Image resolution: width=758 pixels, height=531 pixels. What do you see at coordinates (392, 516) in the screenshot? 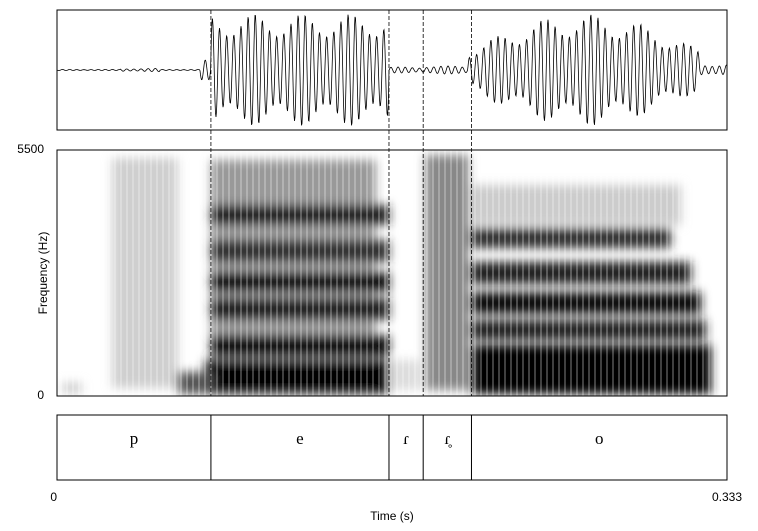
I see `x-axis-label: Time (s)` at bounding box center [392, 516].